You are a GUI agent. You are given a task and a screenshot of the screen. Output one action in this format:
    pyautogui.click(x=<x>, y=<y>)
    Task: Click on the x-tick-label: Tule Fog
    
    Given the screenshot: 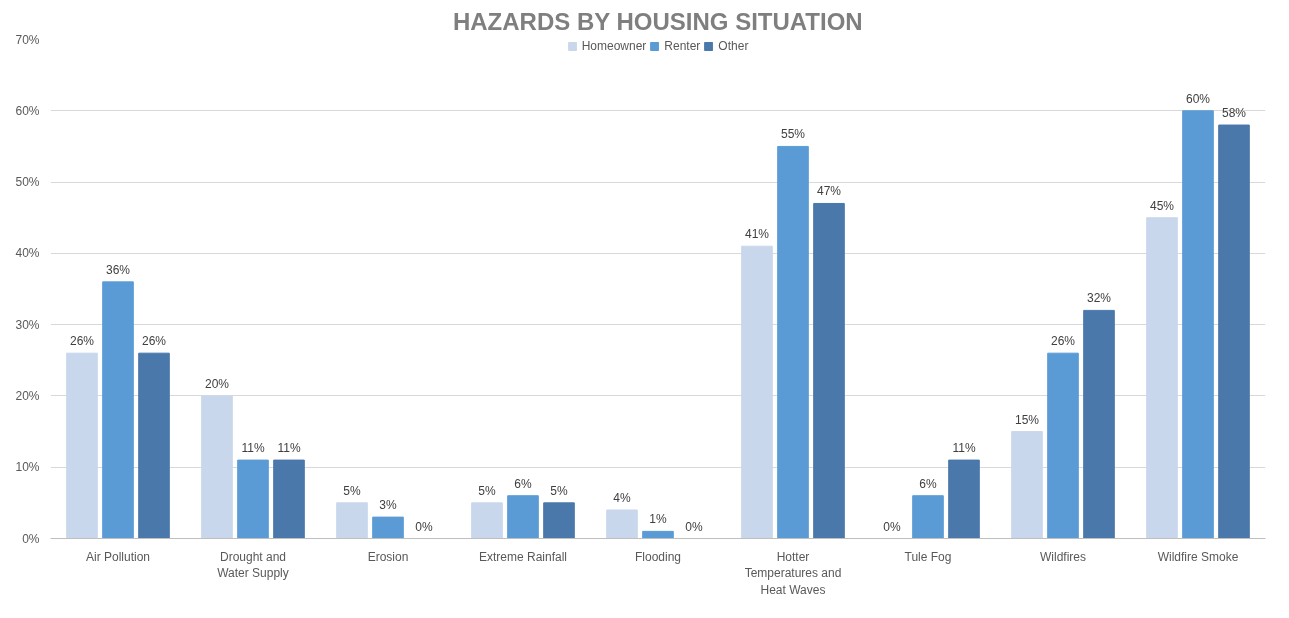 What is the action you would take?
    pyautogui.click(x=928, y=556)
    